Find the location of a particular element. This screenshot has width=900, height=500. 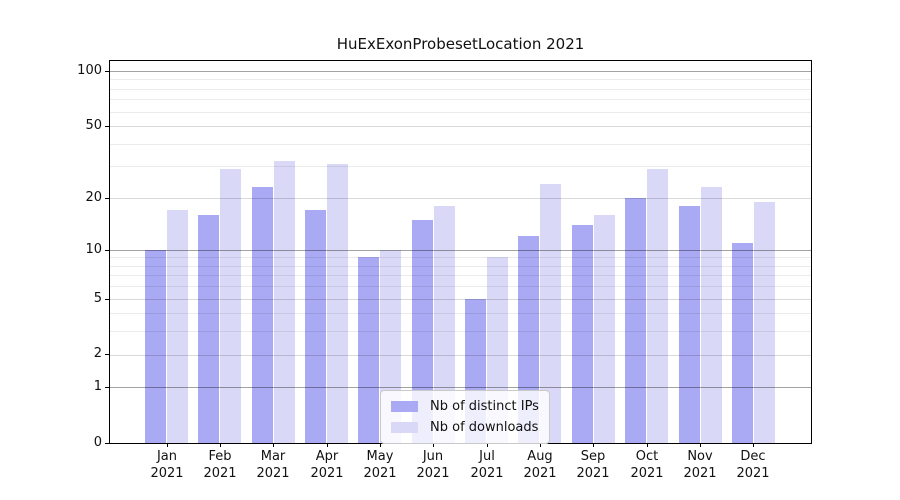

bar-distinct-ips-sep is located at coordinates (582, 333).